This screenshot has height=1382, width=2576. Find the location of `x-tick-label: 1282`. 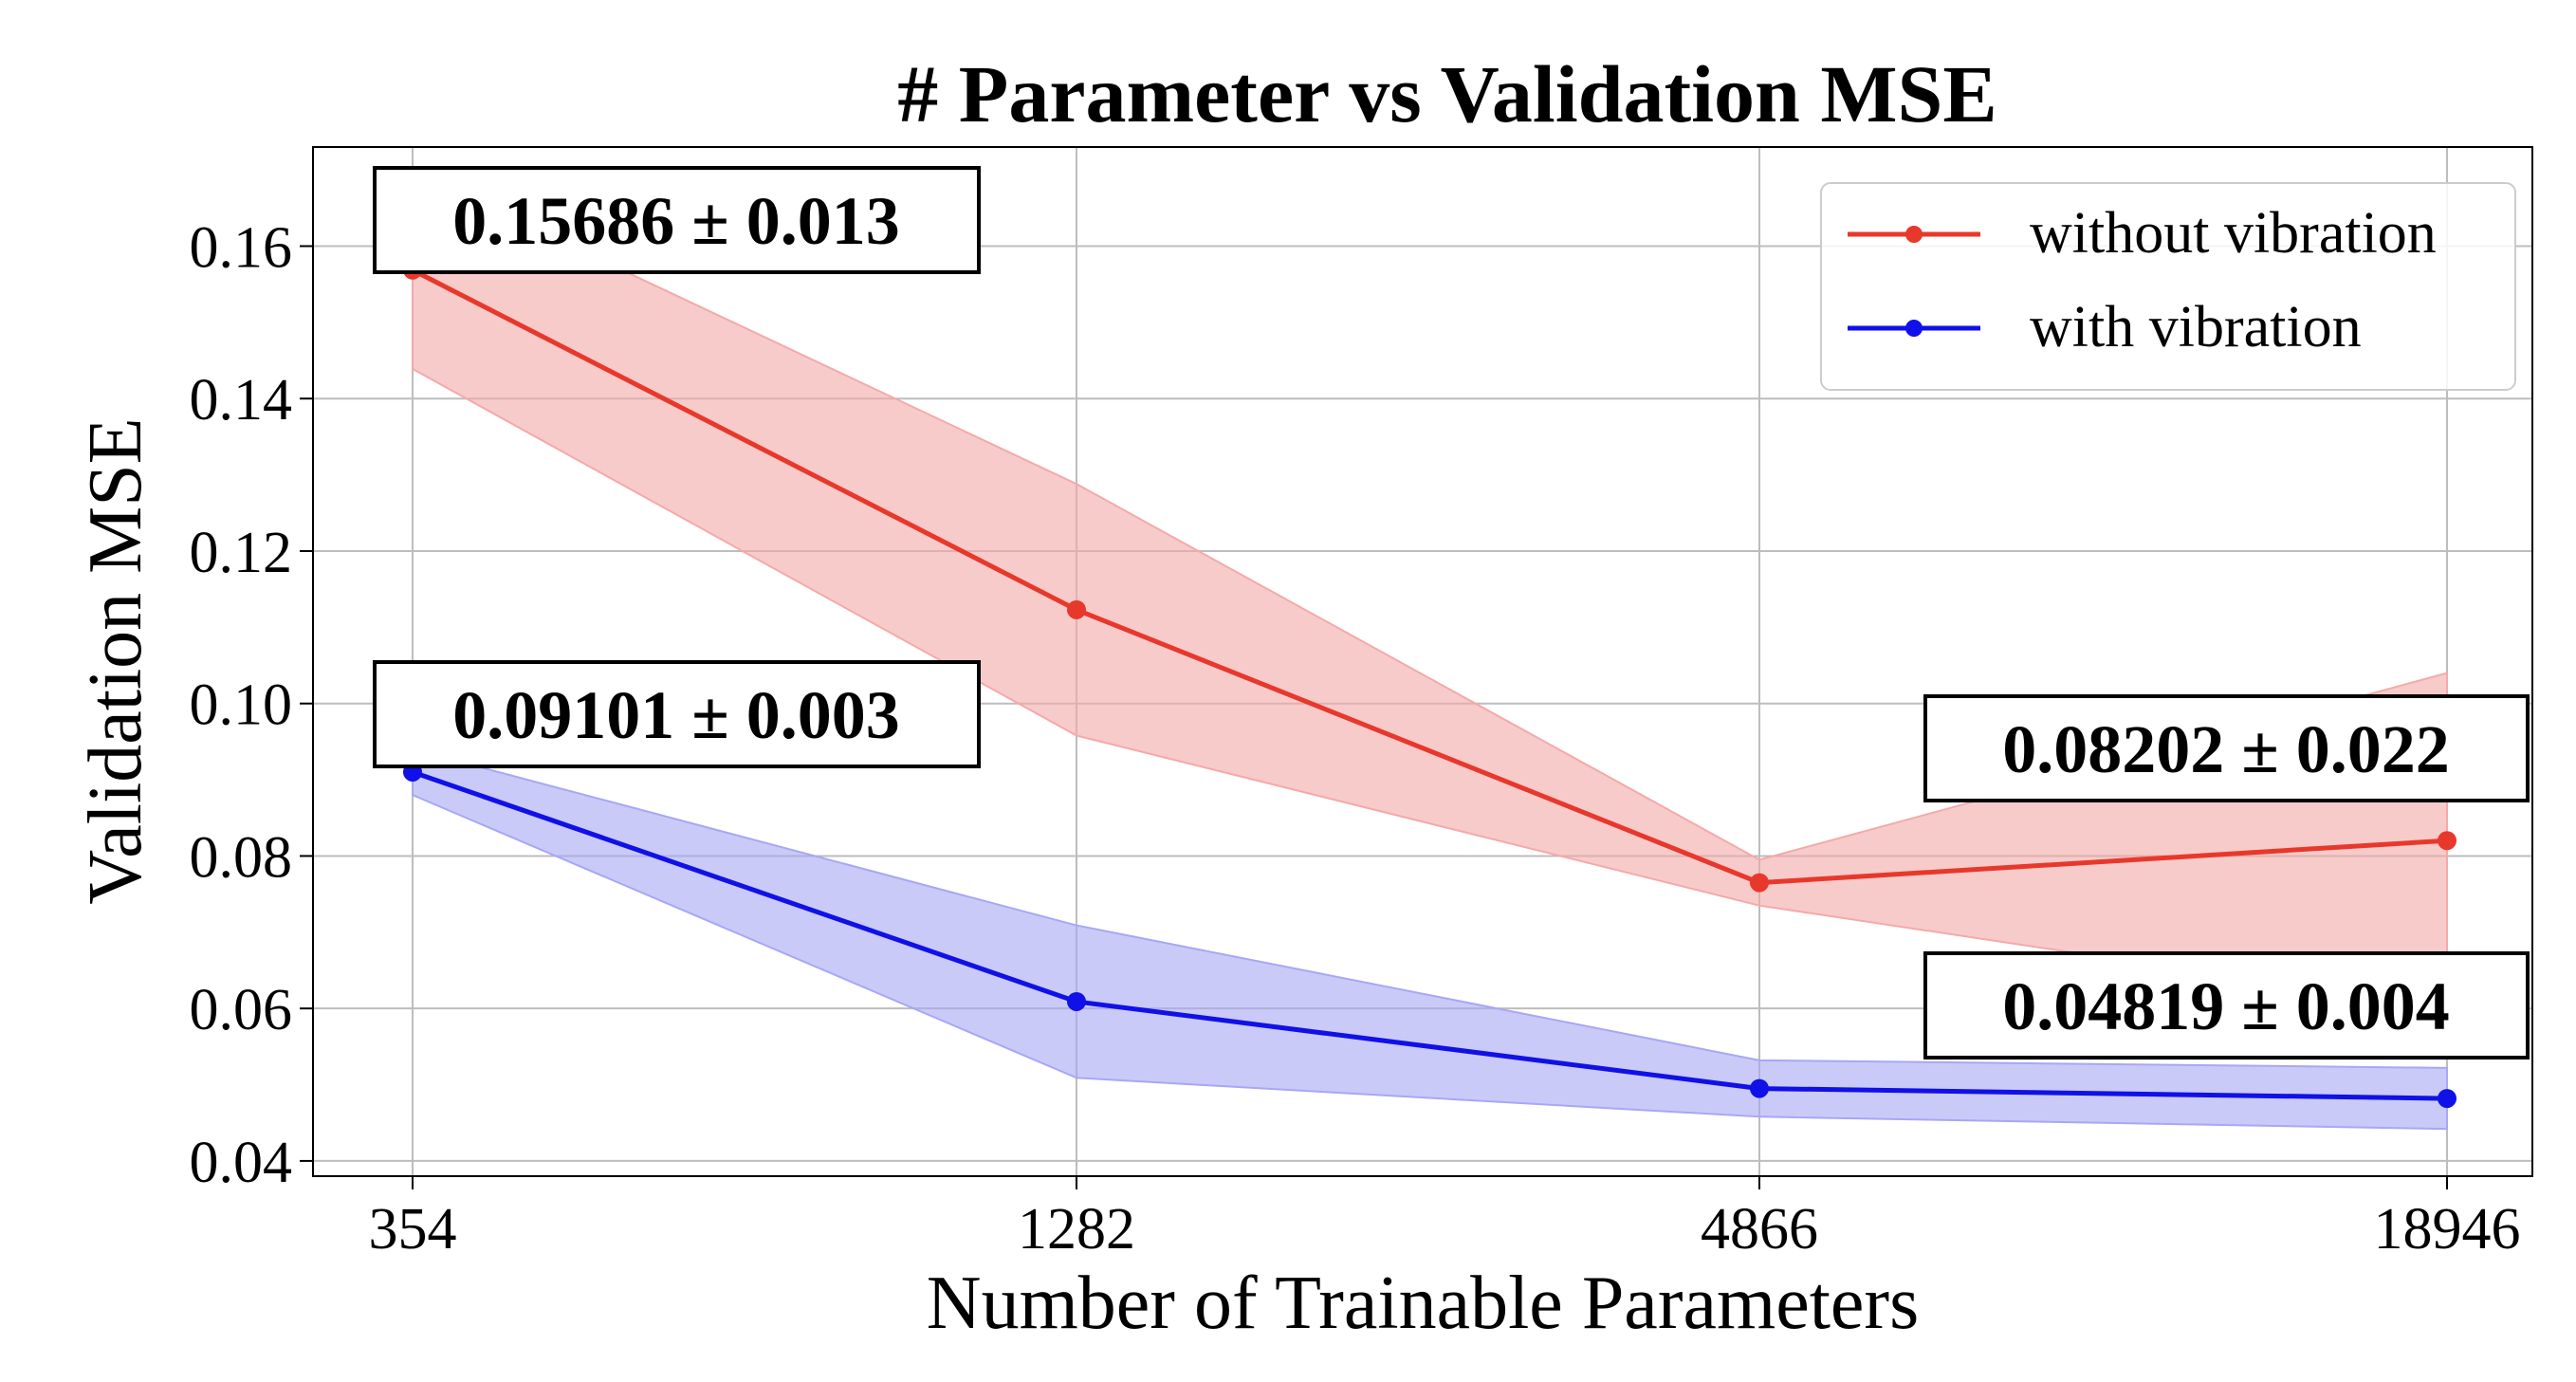

x-tick-label: 1282 is located at coordinates (1076, 1229).